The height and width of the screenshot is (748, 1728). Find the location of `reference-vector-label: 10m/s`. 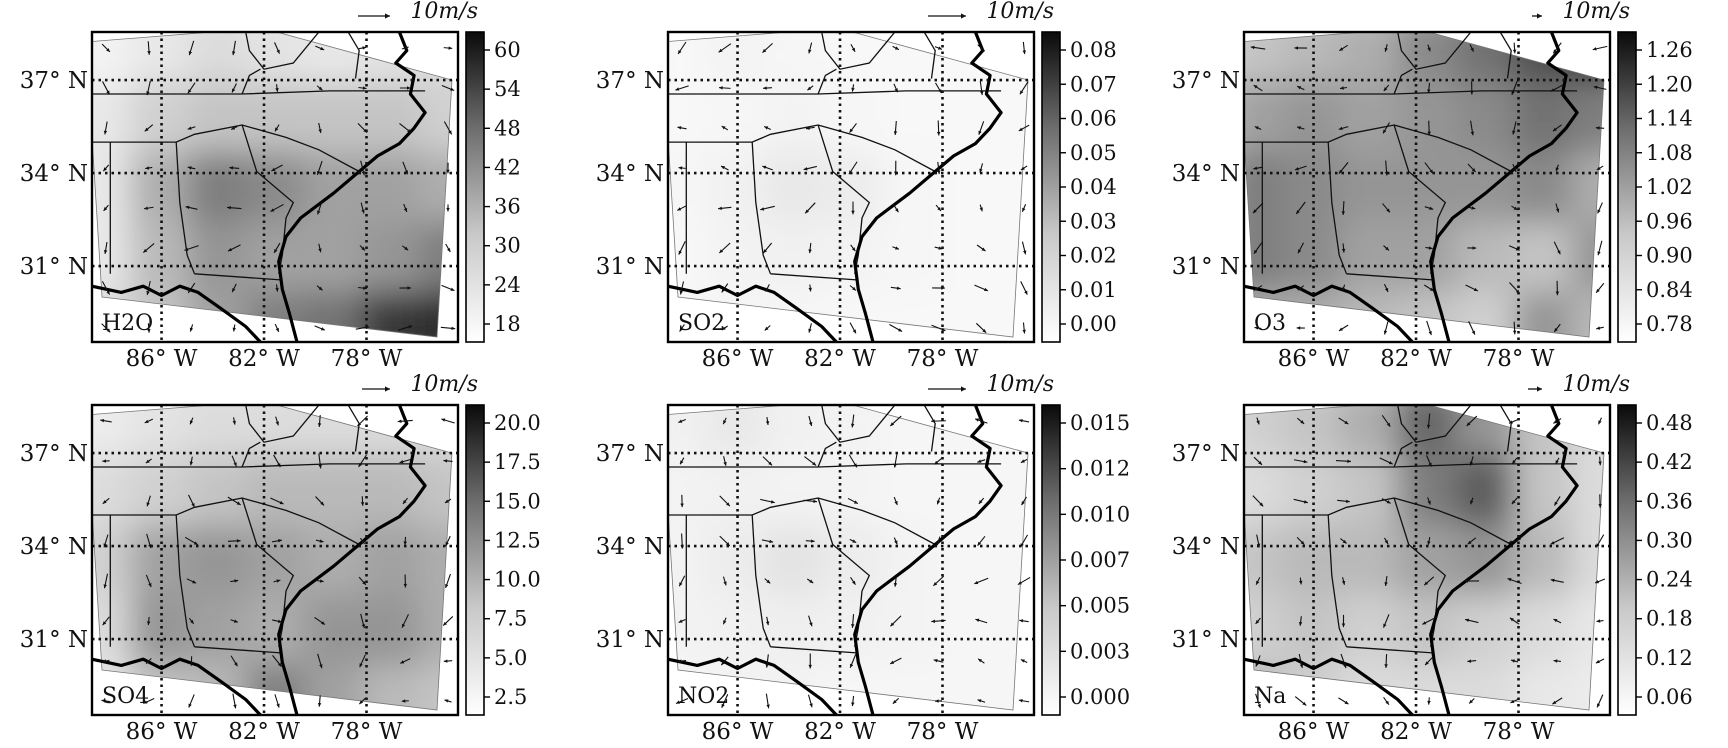

reference-vector-label: 10m/s is located at coordinates (1596, 12).